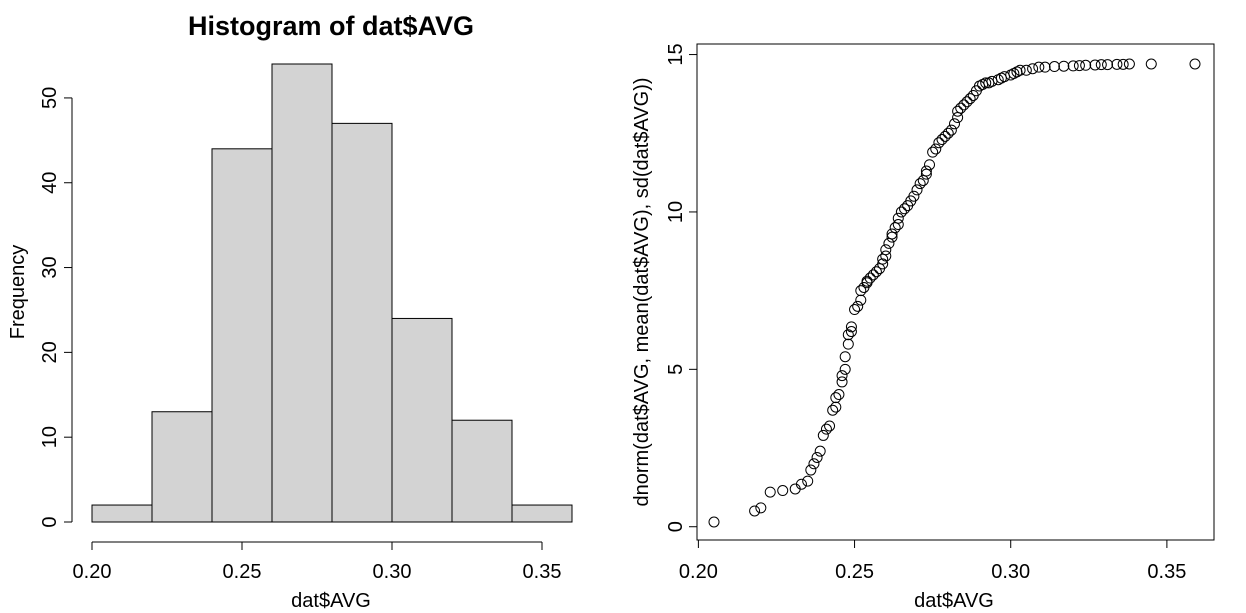 This screenshot has width=1246, height=613. What do you see at coordinates (954, 601) in the screenshot?
I see `scatter-x-axis-label: dat$AVG` at bounding box center [954, 601].